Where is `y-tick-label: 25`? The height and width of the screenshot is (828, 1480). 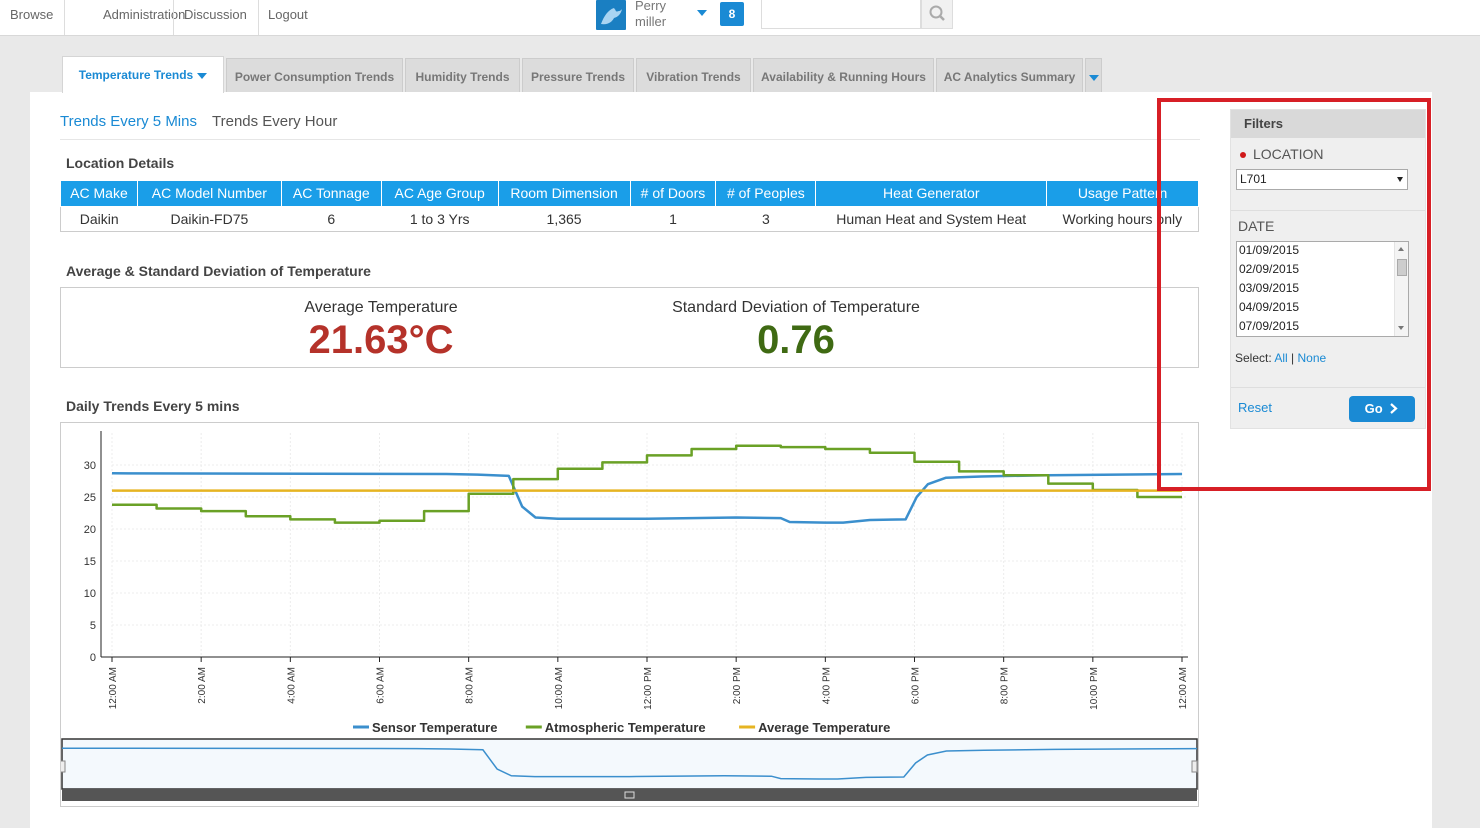
y-tick-label: 25 is located at coordinates (90, 498).